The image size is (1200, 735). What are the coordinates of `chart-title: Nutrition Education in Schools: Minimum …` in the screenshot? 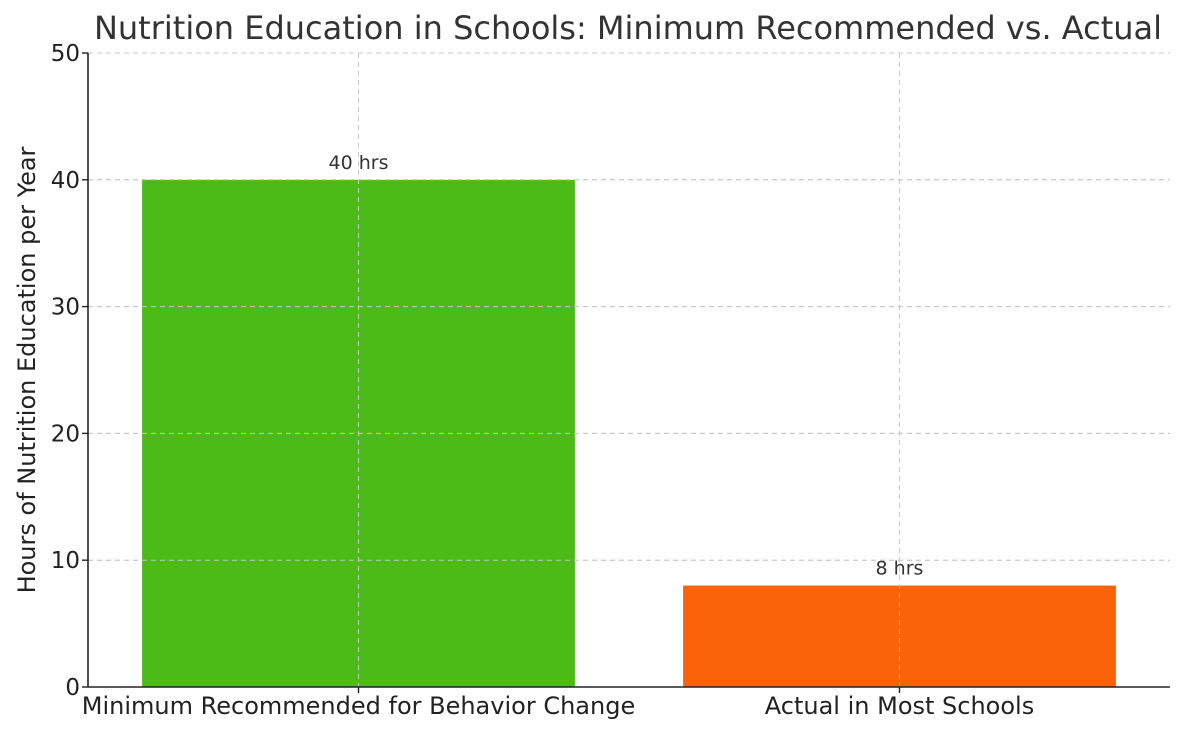 It's located at (628, 28).